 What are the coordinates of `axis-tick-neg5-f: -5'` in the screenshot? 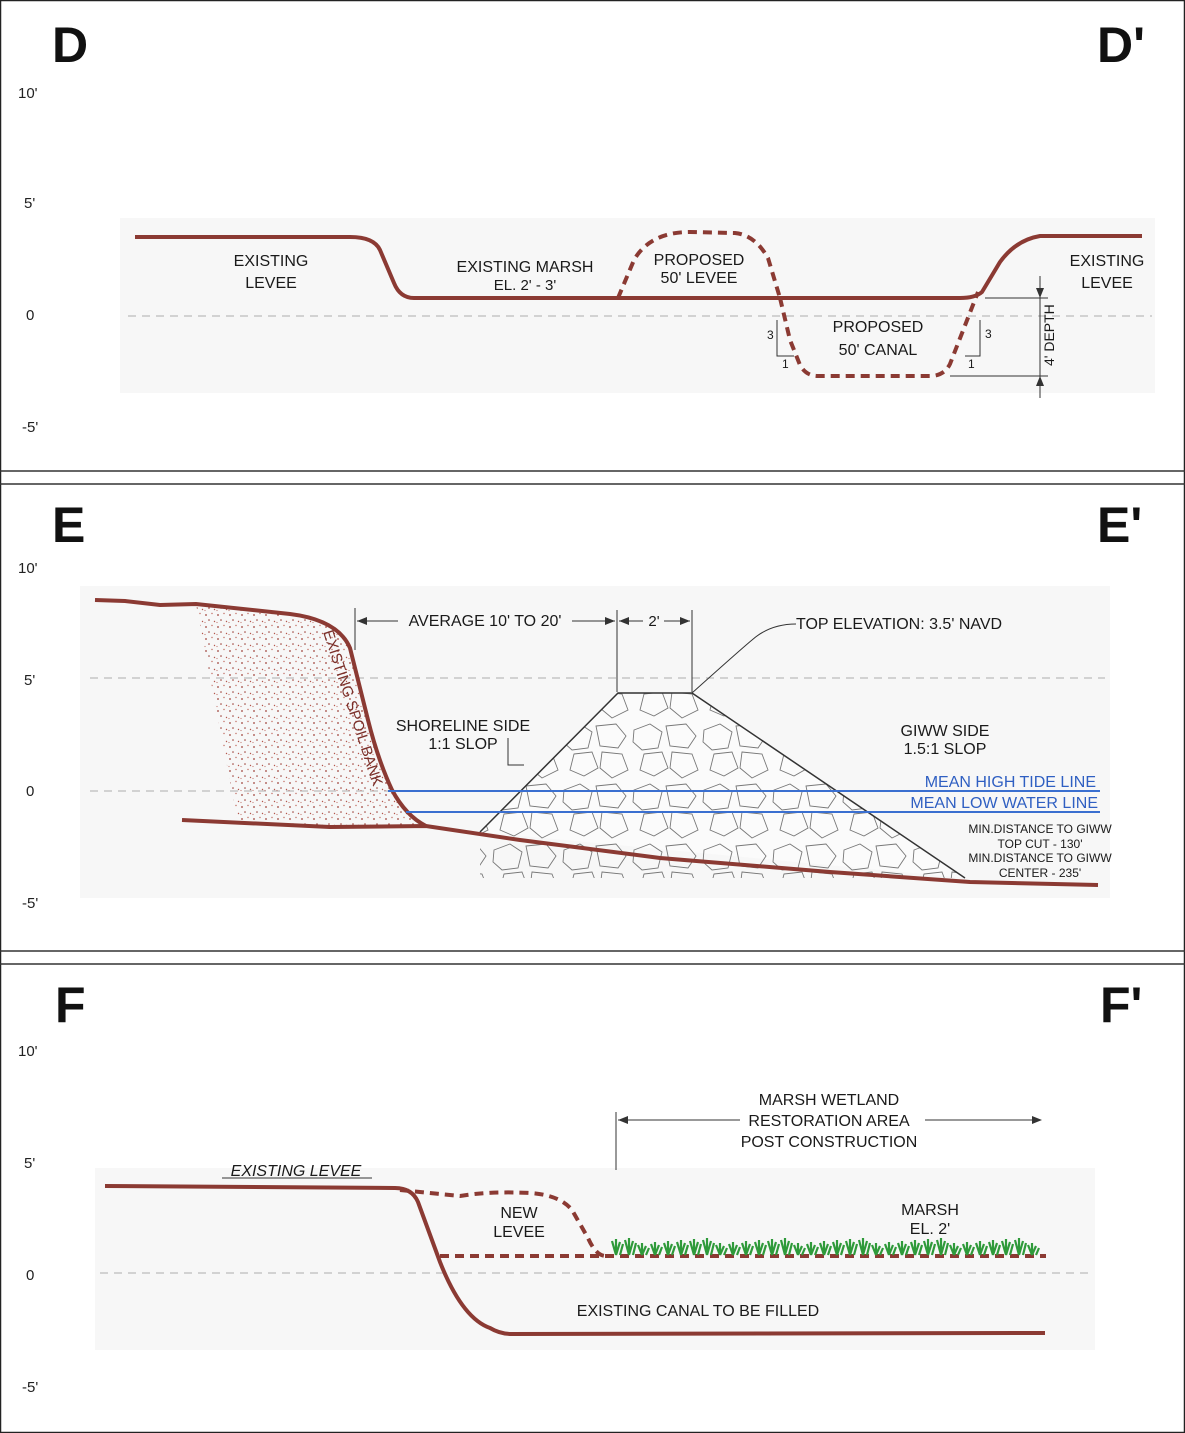 It's located at (30, 1387).